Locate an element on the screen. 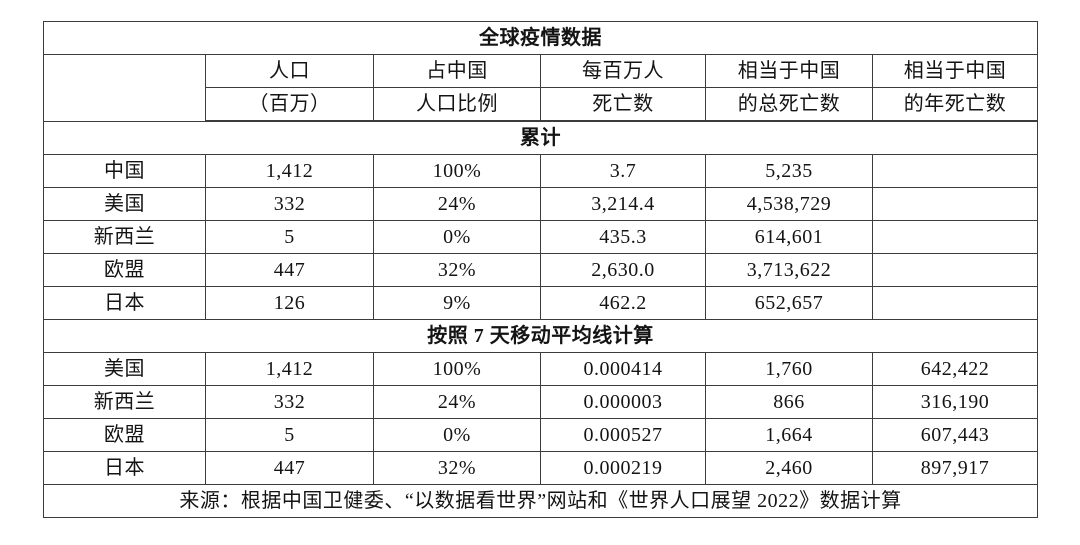  data-cell: 614,601 is located at coordinates (789, 237).